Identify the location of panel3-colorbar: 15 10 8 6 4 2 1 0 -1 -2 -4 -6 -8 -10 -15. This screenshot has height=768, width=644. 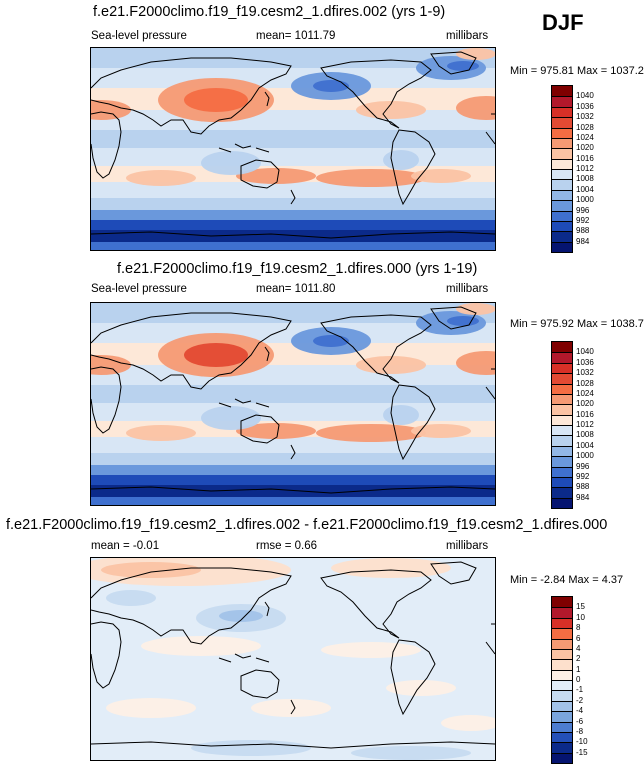
(569, 680).